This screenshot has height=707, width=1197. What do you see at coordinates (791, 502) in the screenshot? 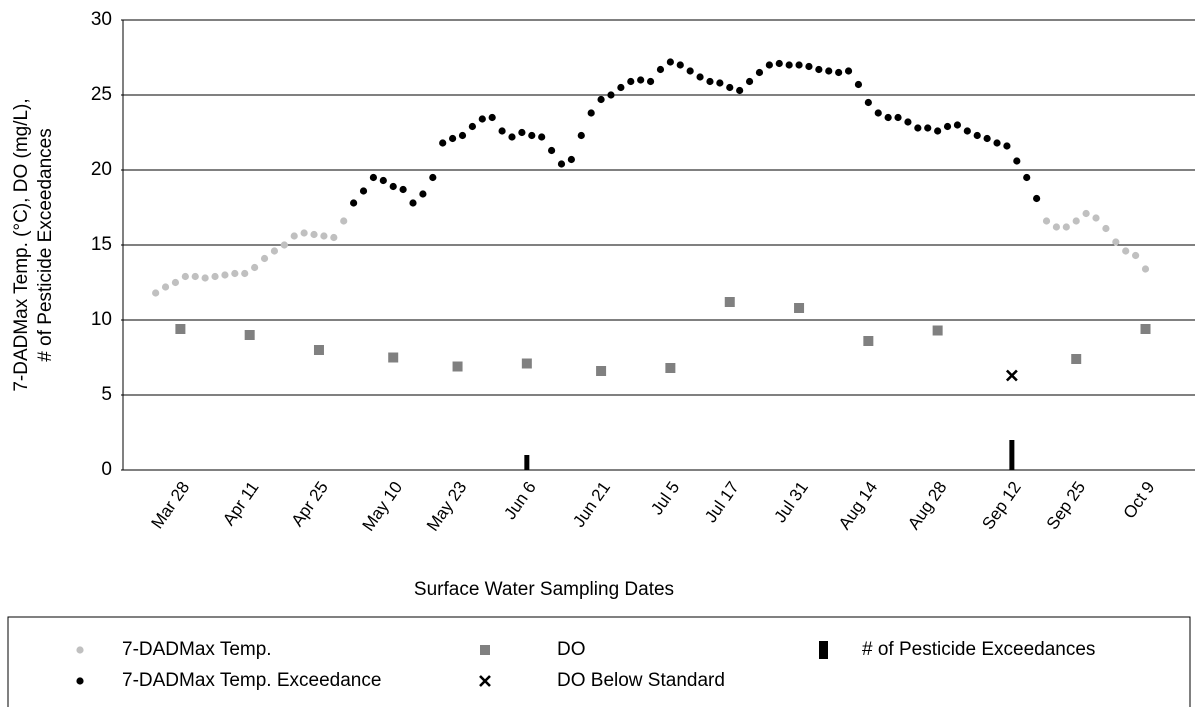
I see `x-tick-label: Jul 31` at bounding box center [791, 502].